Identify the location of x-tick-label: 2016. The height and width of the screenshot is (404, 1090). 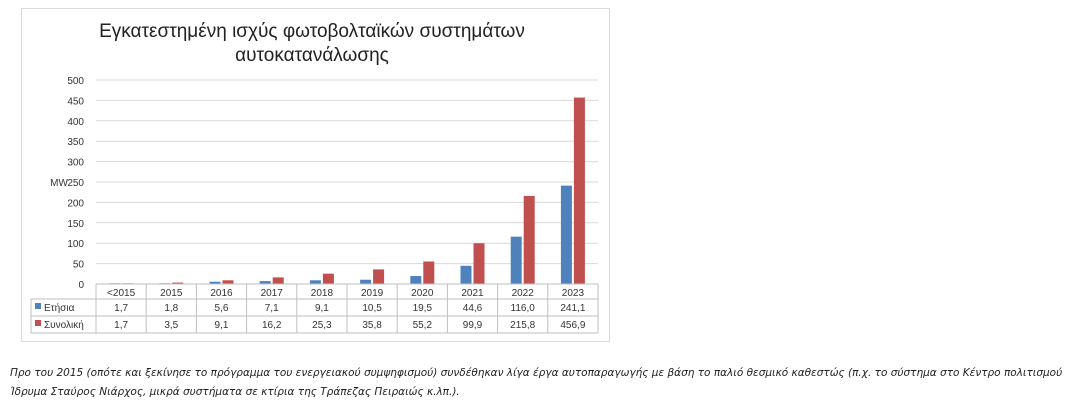
(221, 293).